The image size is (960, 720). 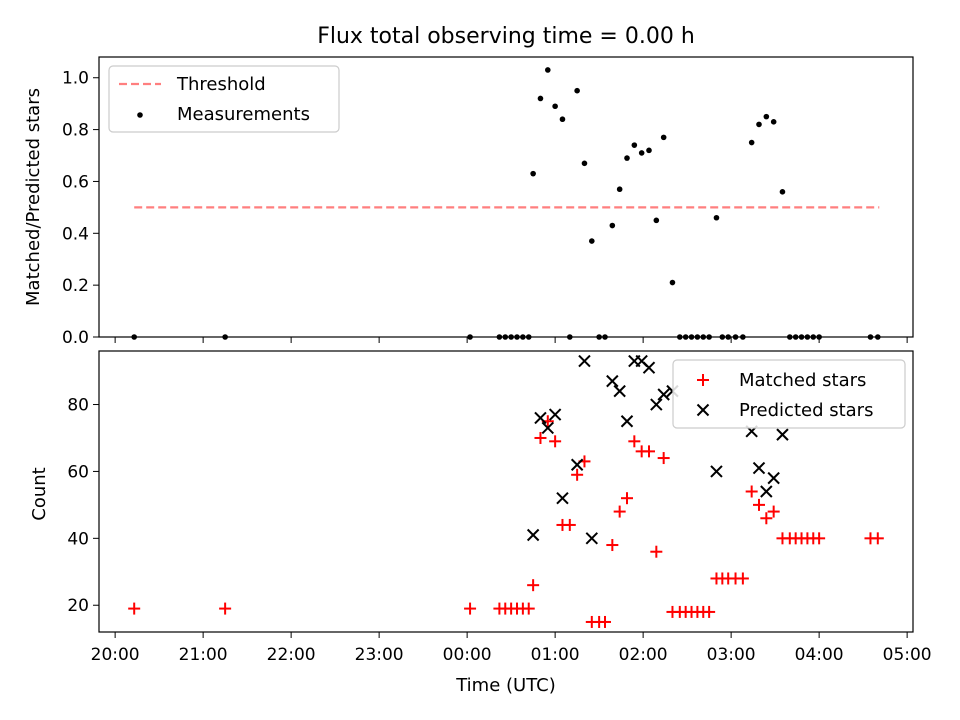 I want to click on x-tick-label: 00:00, so click(x=467, y=655).